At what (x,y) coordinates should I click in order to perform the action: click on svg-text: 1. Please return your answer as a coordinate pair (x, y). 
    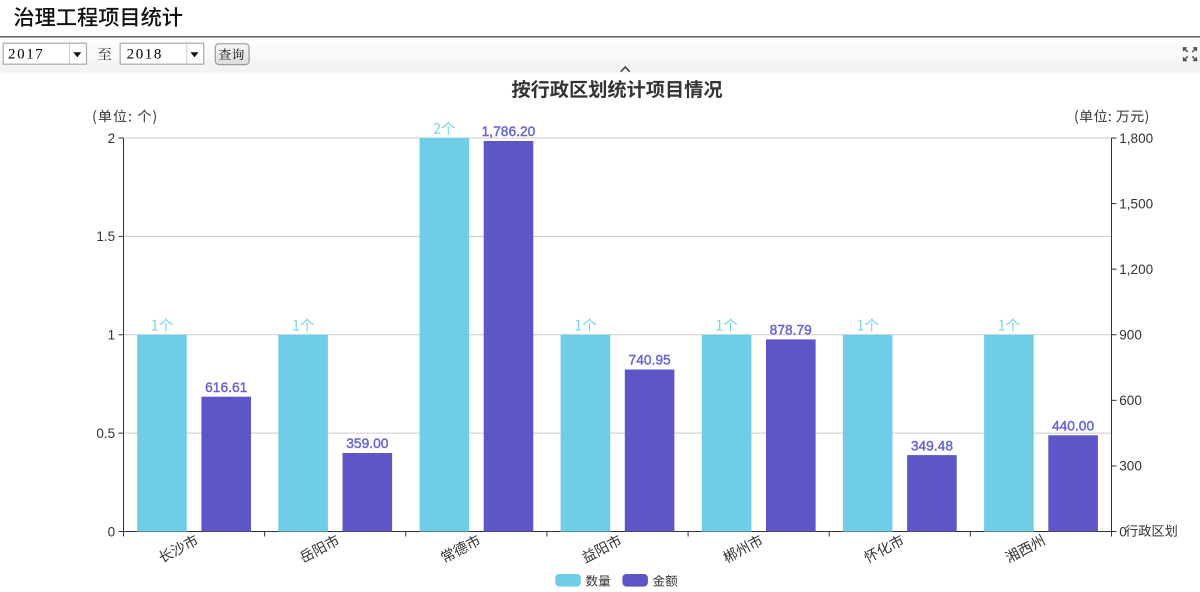
    Looking at the image, I should click on (112, 335).